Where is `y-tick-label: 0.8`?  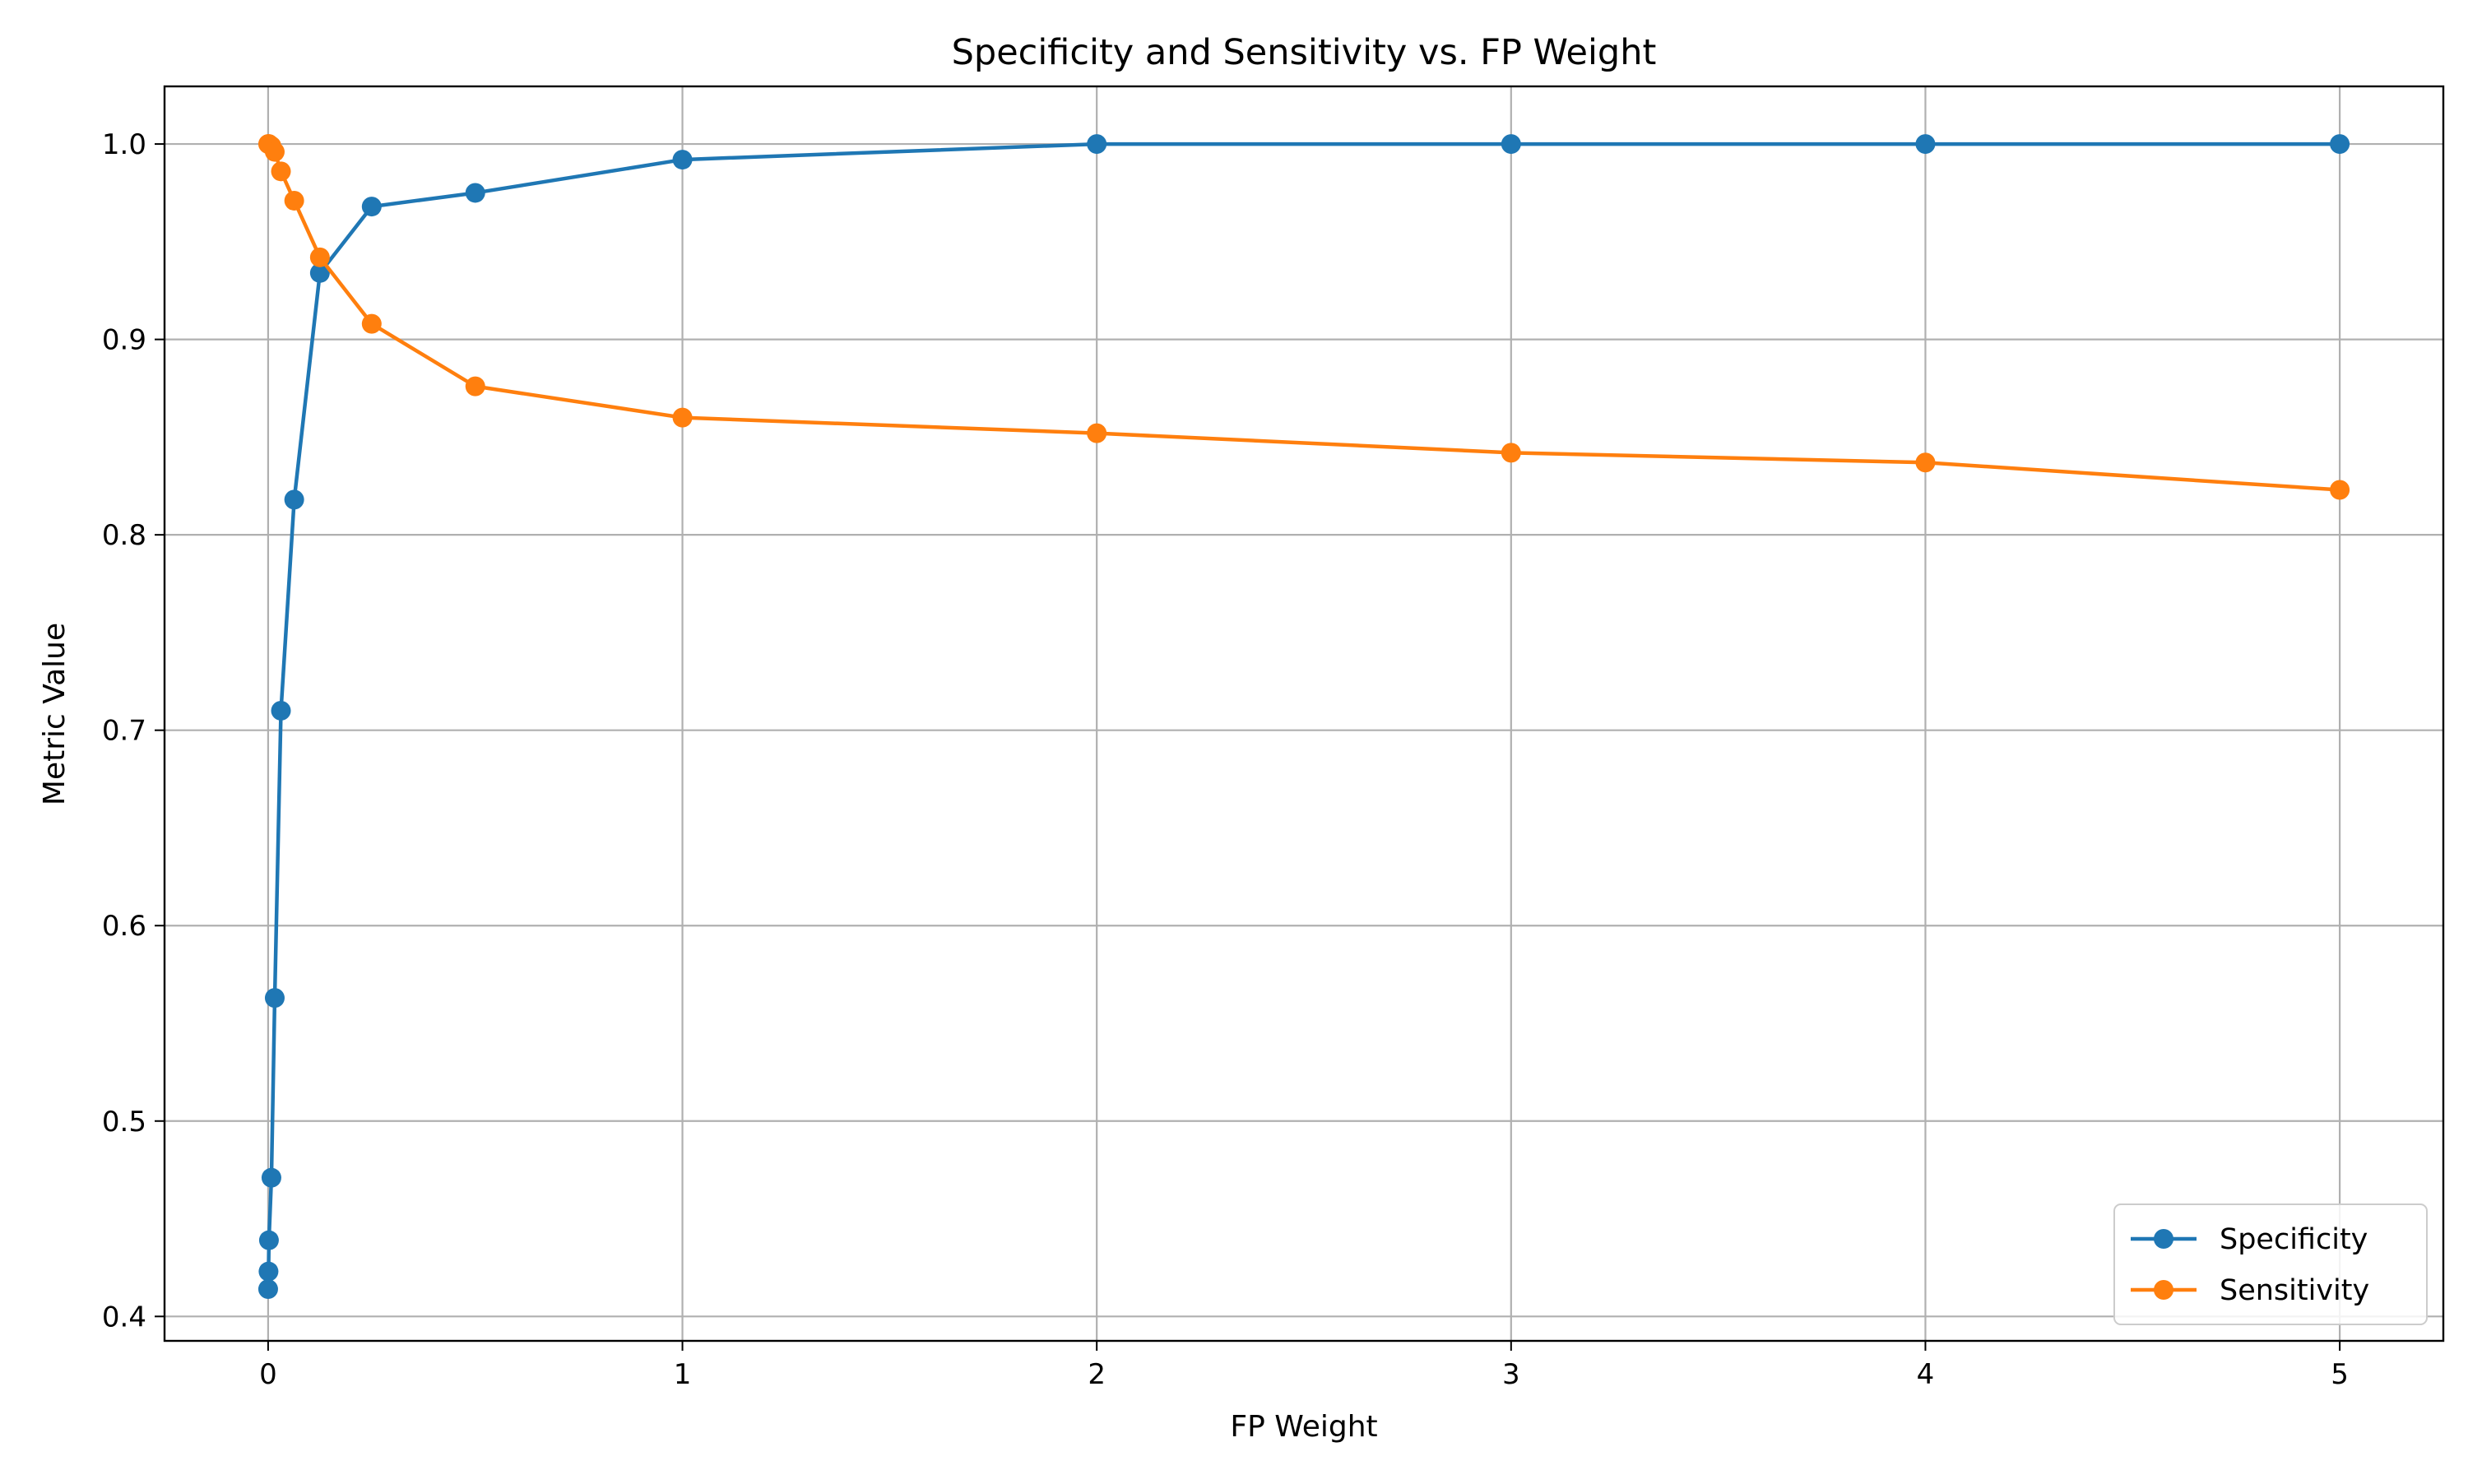 y-tick-label: 0.8 is located at coordinates (124, 535).